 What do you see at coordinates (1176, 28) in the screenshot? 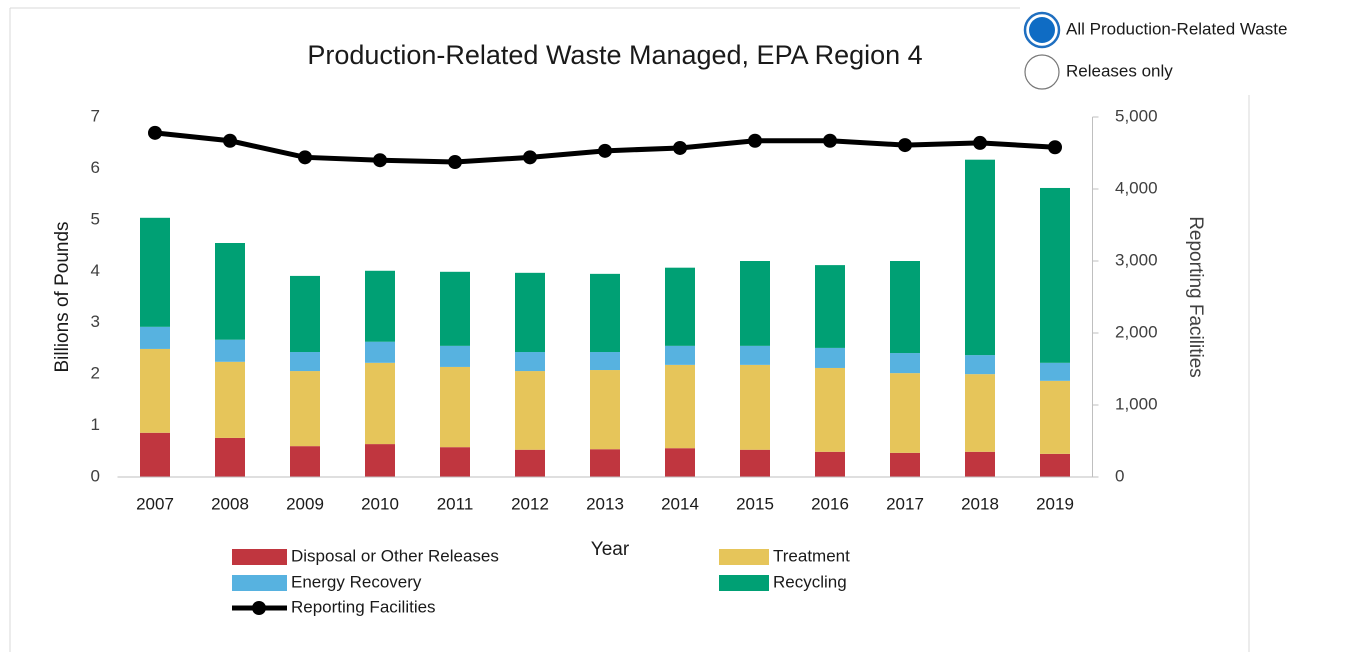
I see `radio-label: All Production-Related Waste` at bounding box center [1176, 28].